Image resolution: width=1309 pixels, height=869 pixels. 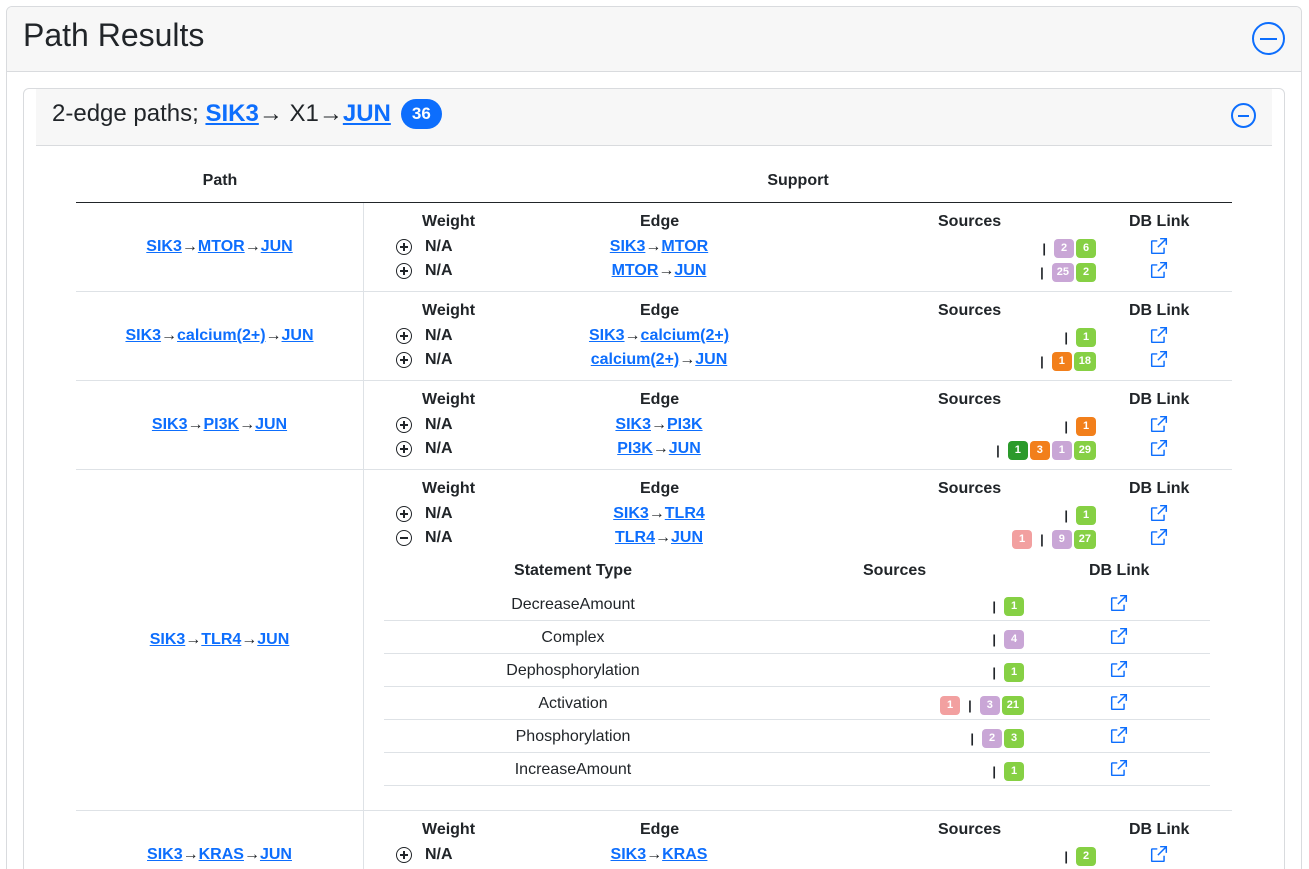 What do you see at coordinates (1084, 450) in the screenshot?
I see `source-count-badge: 29` at bounding box center [1084, 450].